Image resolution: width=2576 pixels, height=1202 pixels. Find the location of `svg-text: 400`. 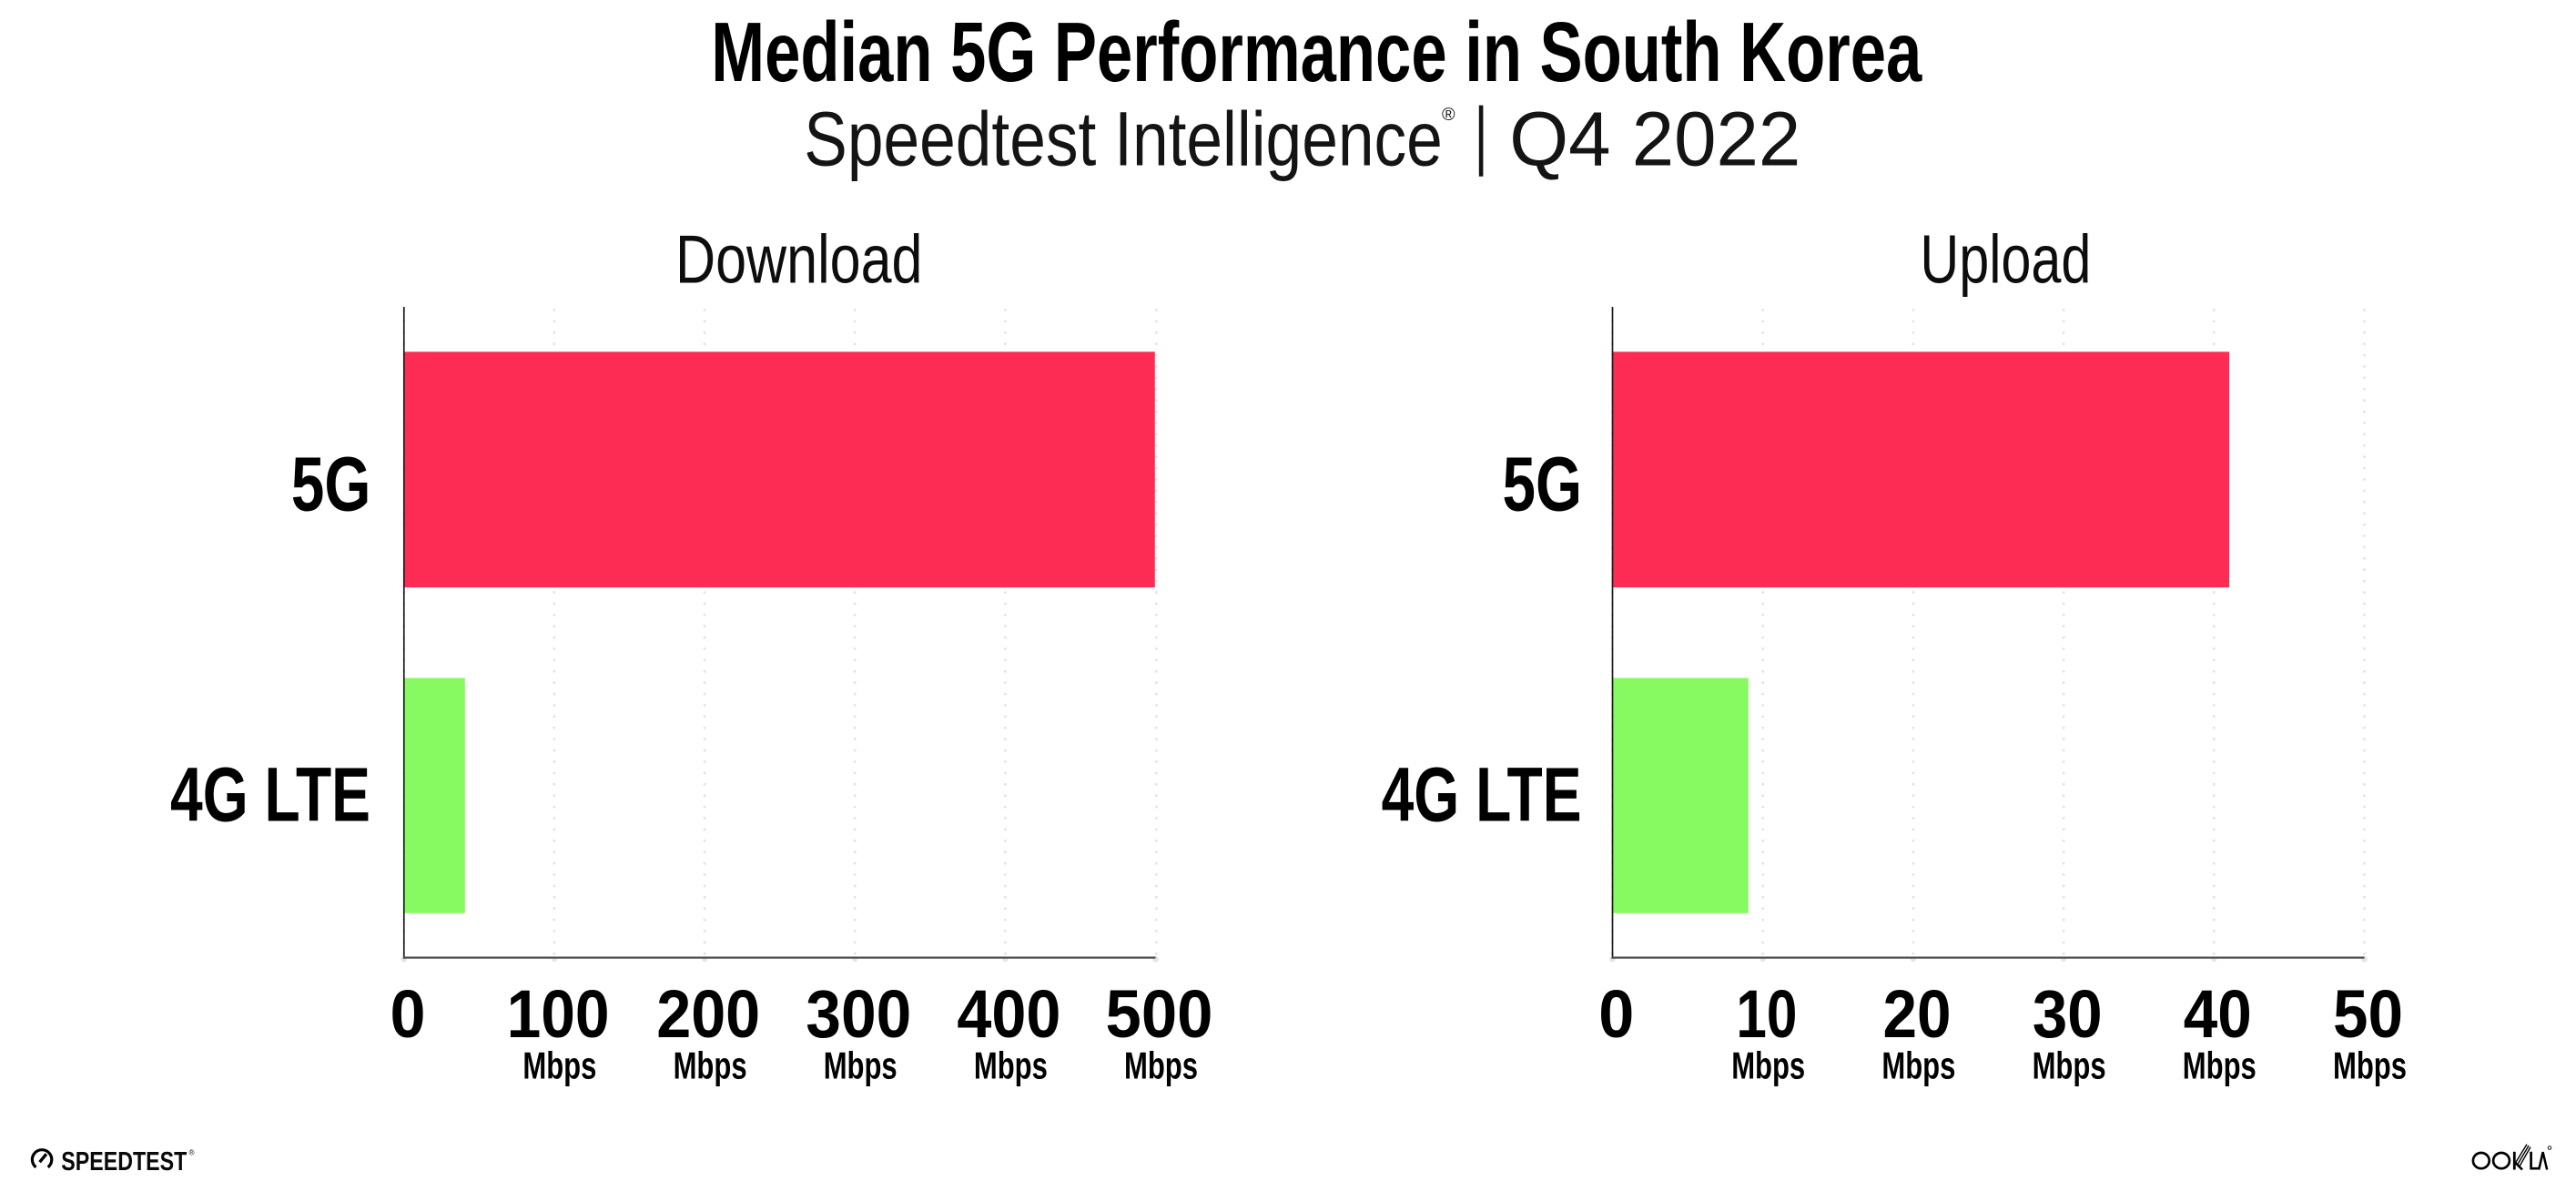

svg-text: 400 is located at coordinates (1008, 1014).